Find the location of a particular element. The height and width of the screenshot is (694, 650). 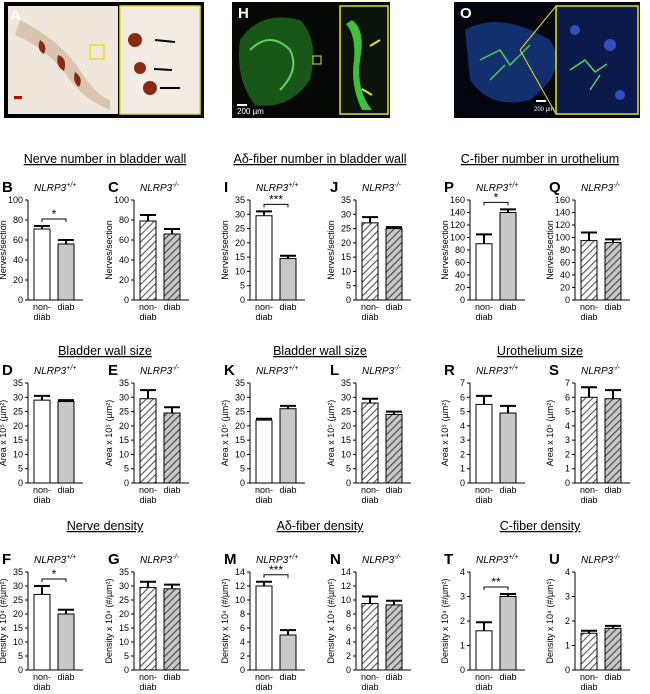

y-axis-label: Nerves/section is located at coordinates (445, 250).